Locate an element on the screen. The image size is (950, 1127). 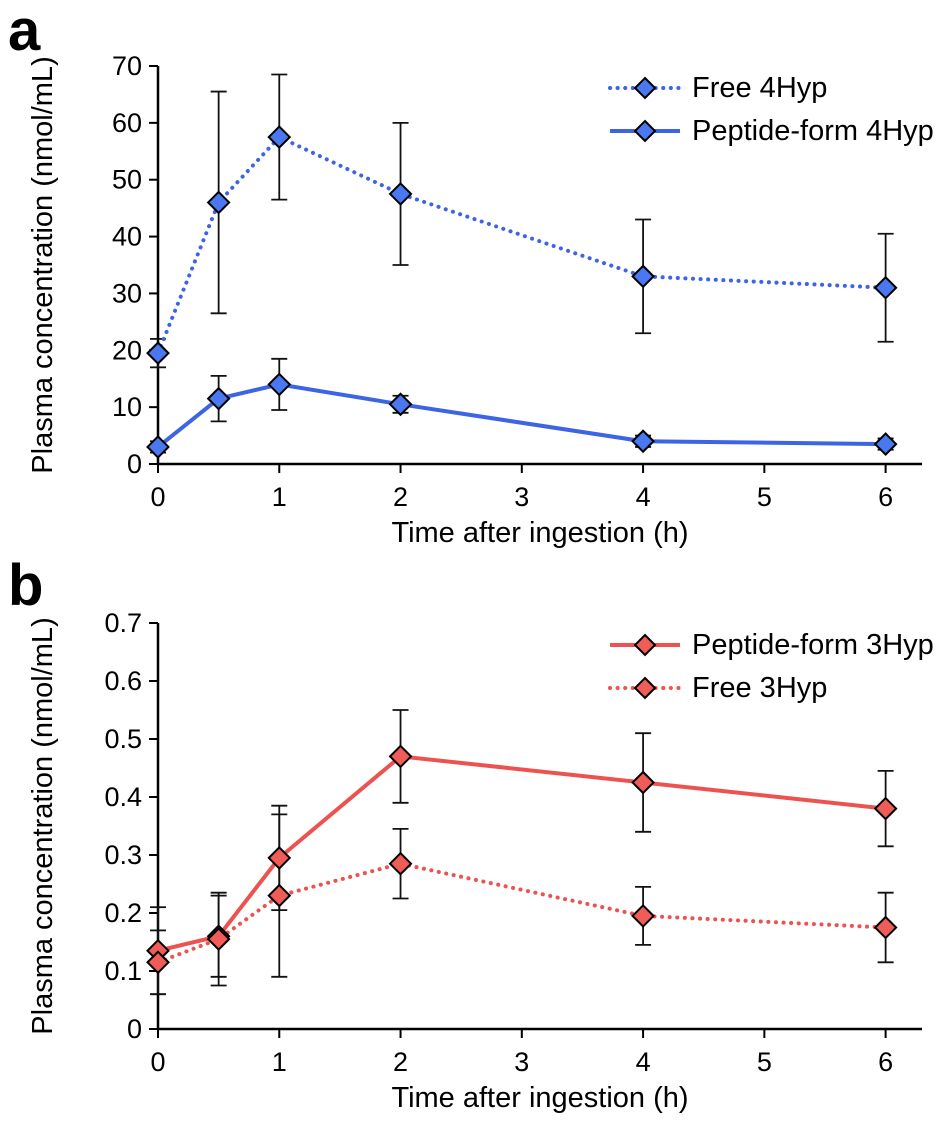
y-tick-label: 20 is located at coordinates (127, 350).